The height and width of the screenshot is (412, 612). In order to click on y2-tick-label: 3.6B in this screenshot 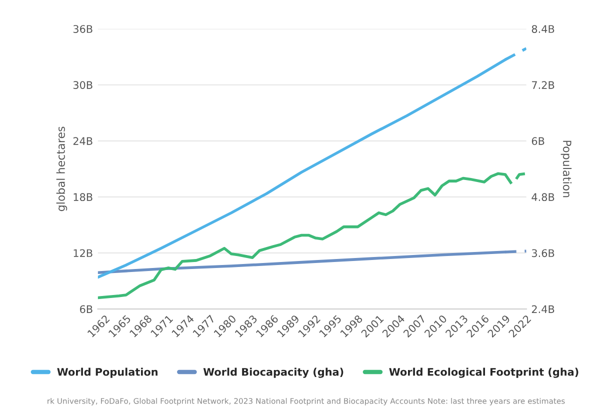, I will do `click(543, 253)`.